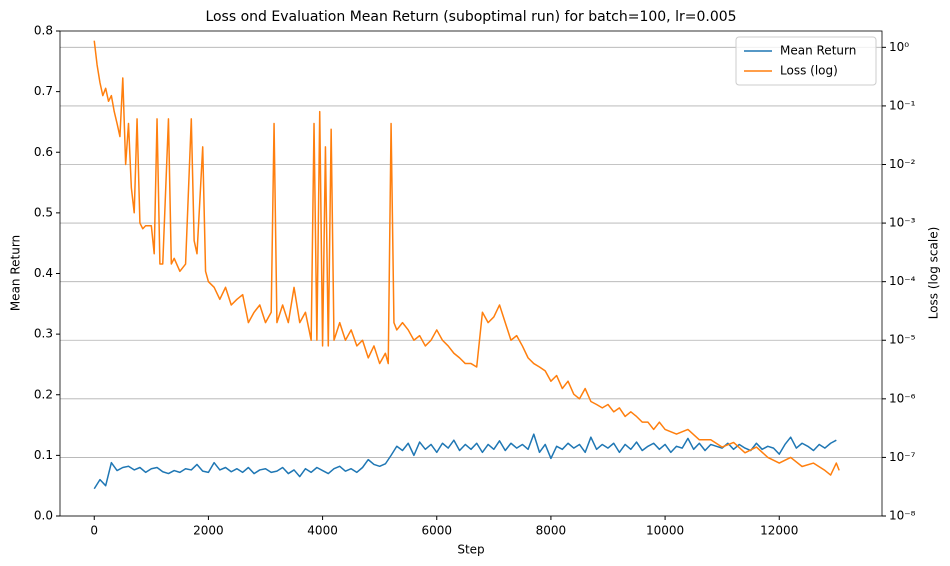 This screenshot has width=950, height=566. I want to click on x-tick-label: 8000, so click(551, 531).